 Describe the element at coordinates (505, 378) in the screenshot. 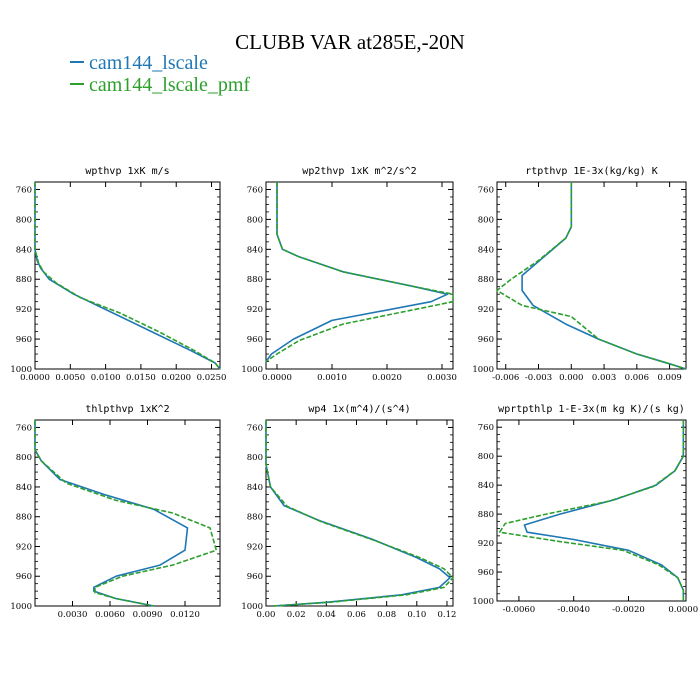

I see `x-tick-label: -0.006` at that location.